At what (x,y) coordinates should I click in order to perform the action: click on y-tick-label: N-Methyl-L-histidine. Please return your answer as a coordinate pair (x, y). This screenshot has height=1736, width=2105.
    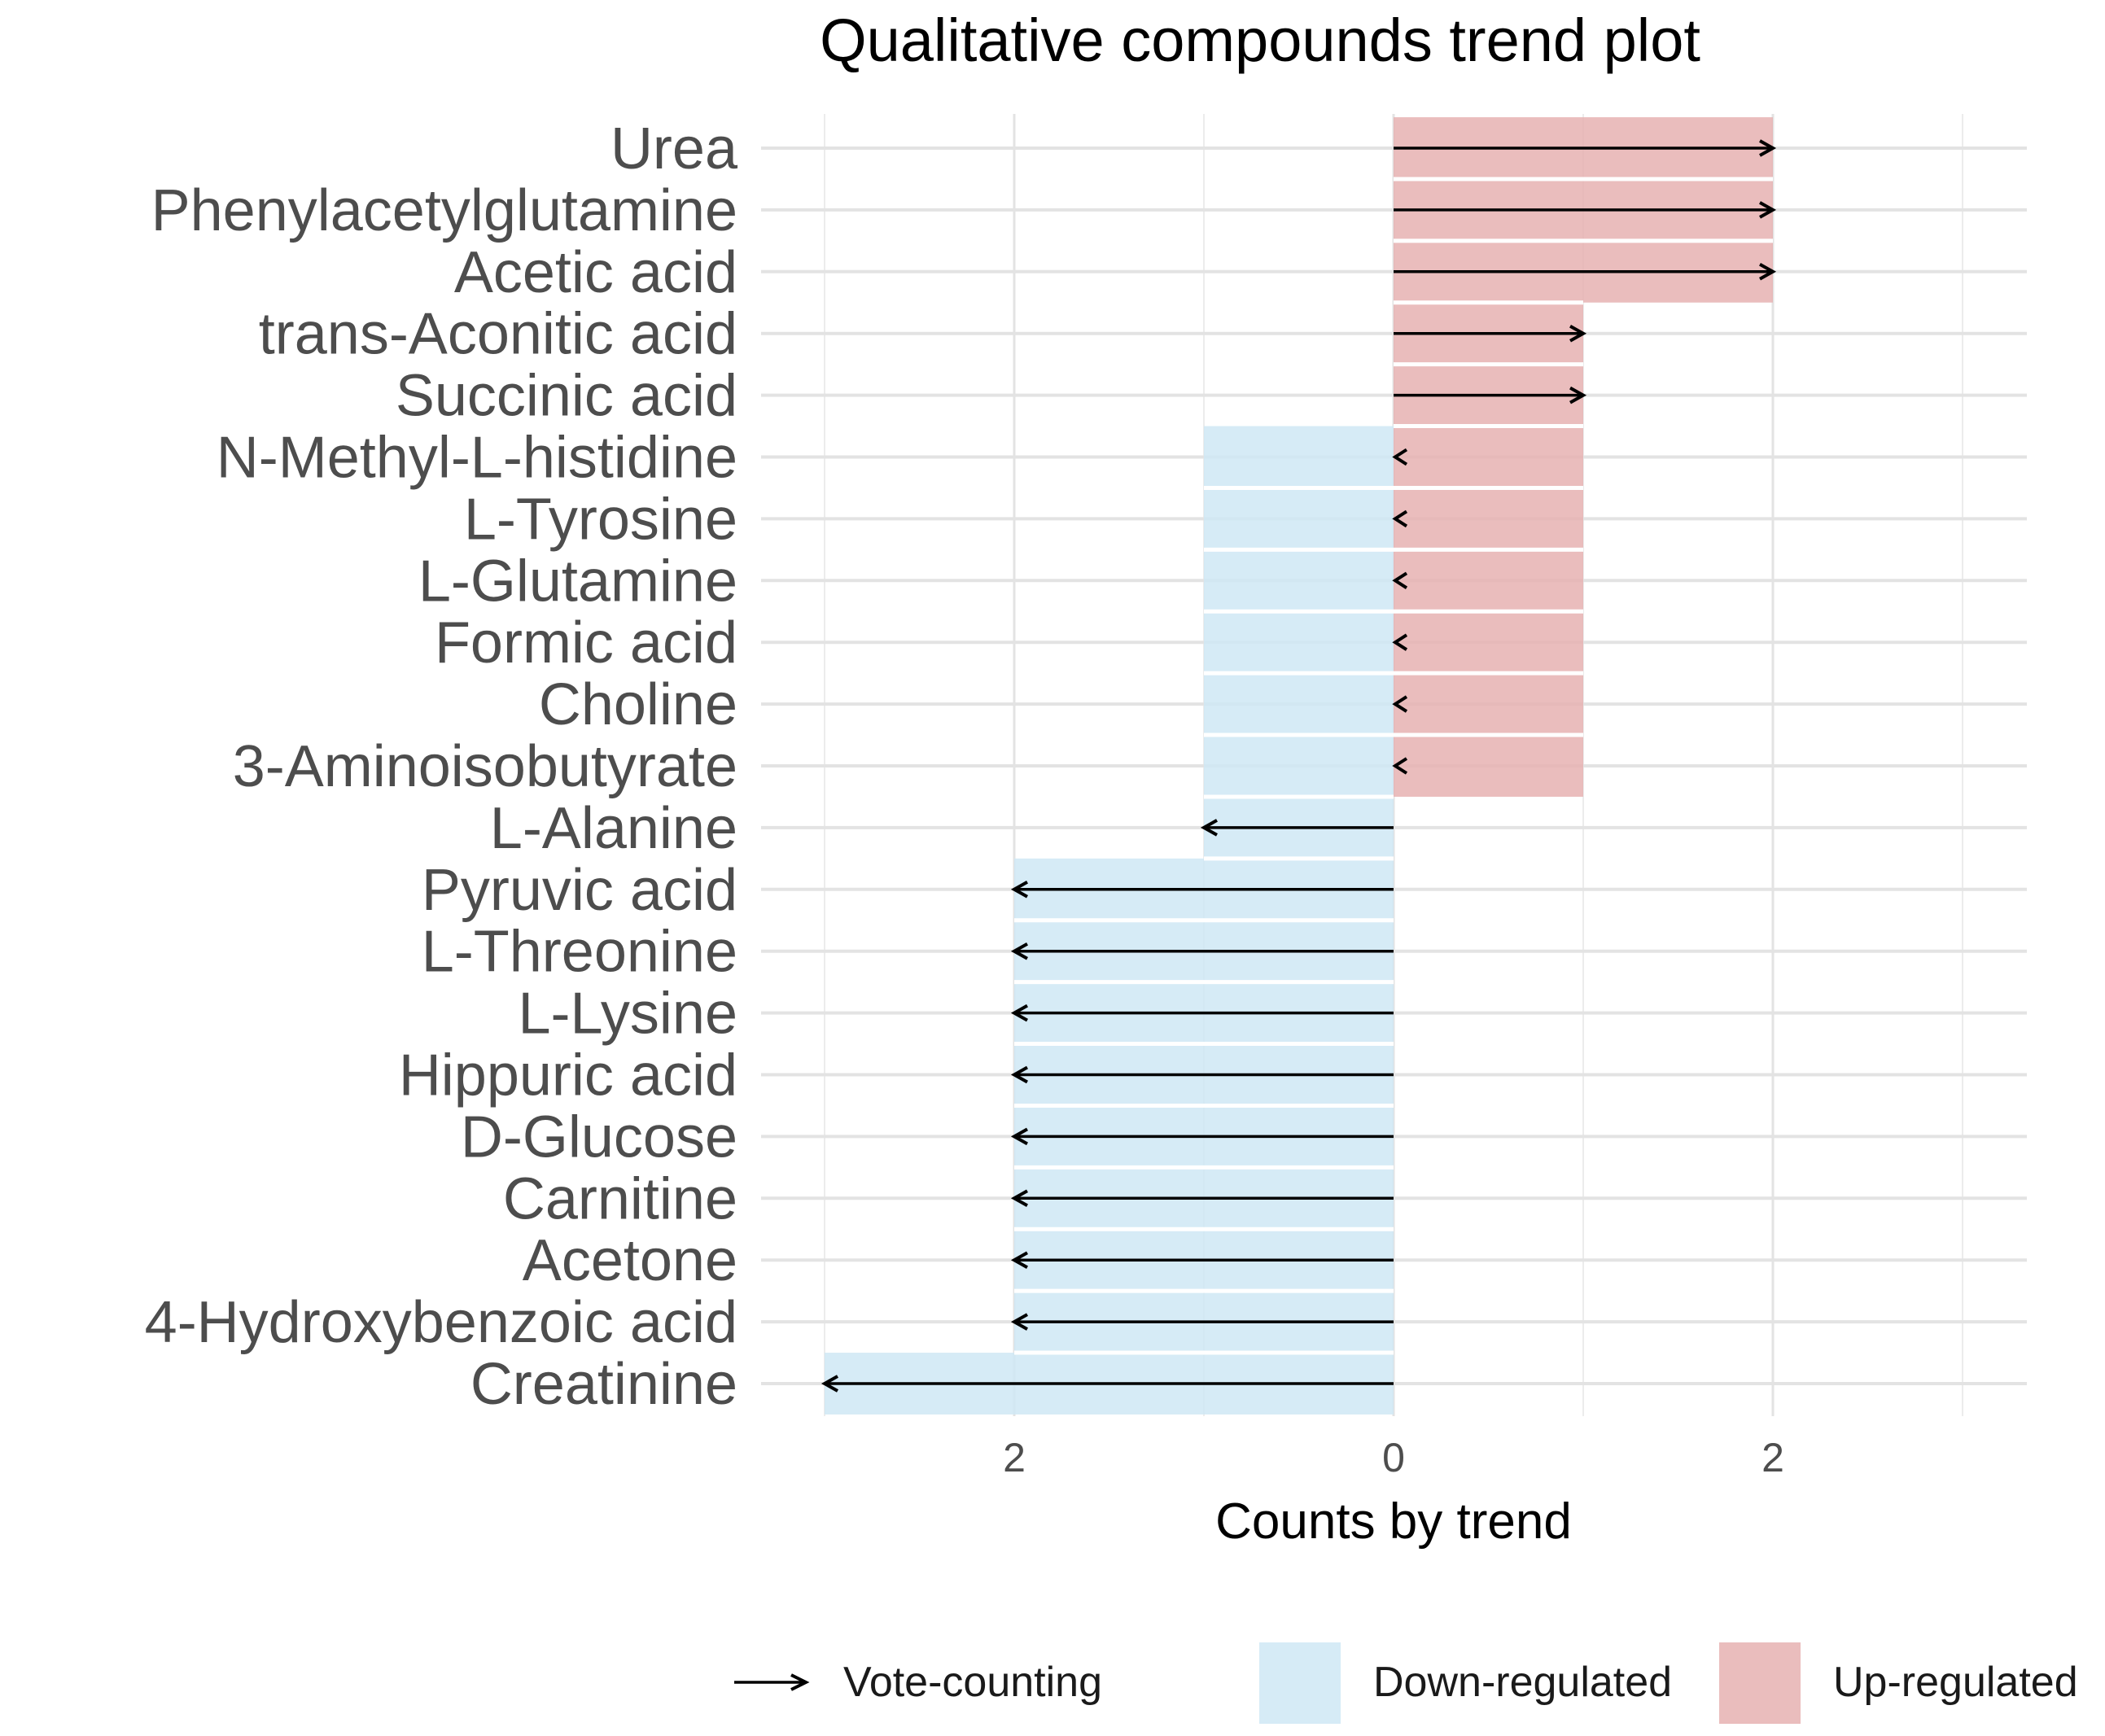
    Looking at the image, I should click on (477, 458).